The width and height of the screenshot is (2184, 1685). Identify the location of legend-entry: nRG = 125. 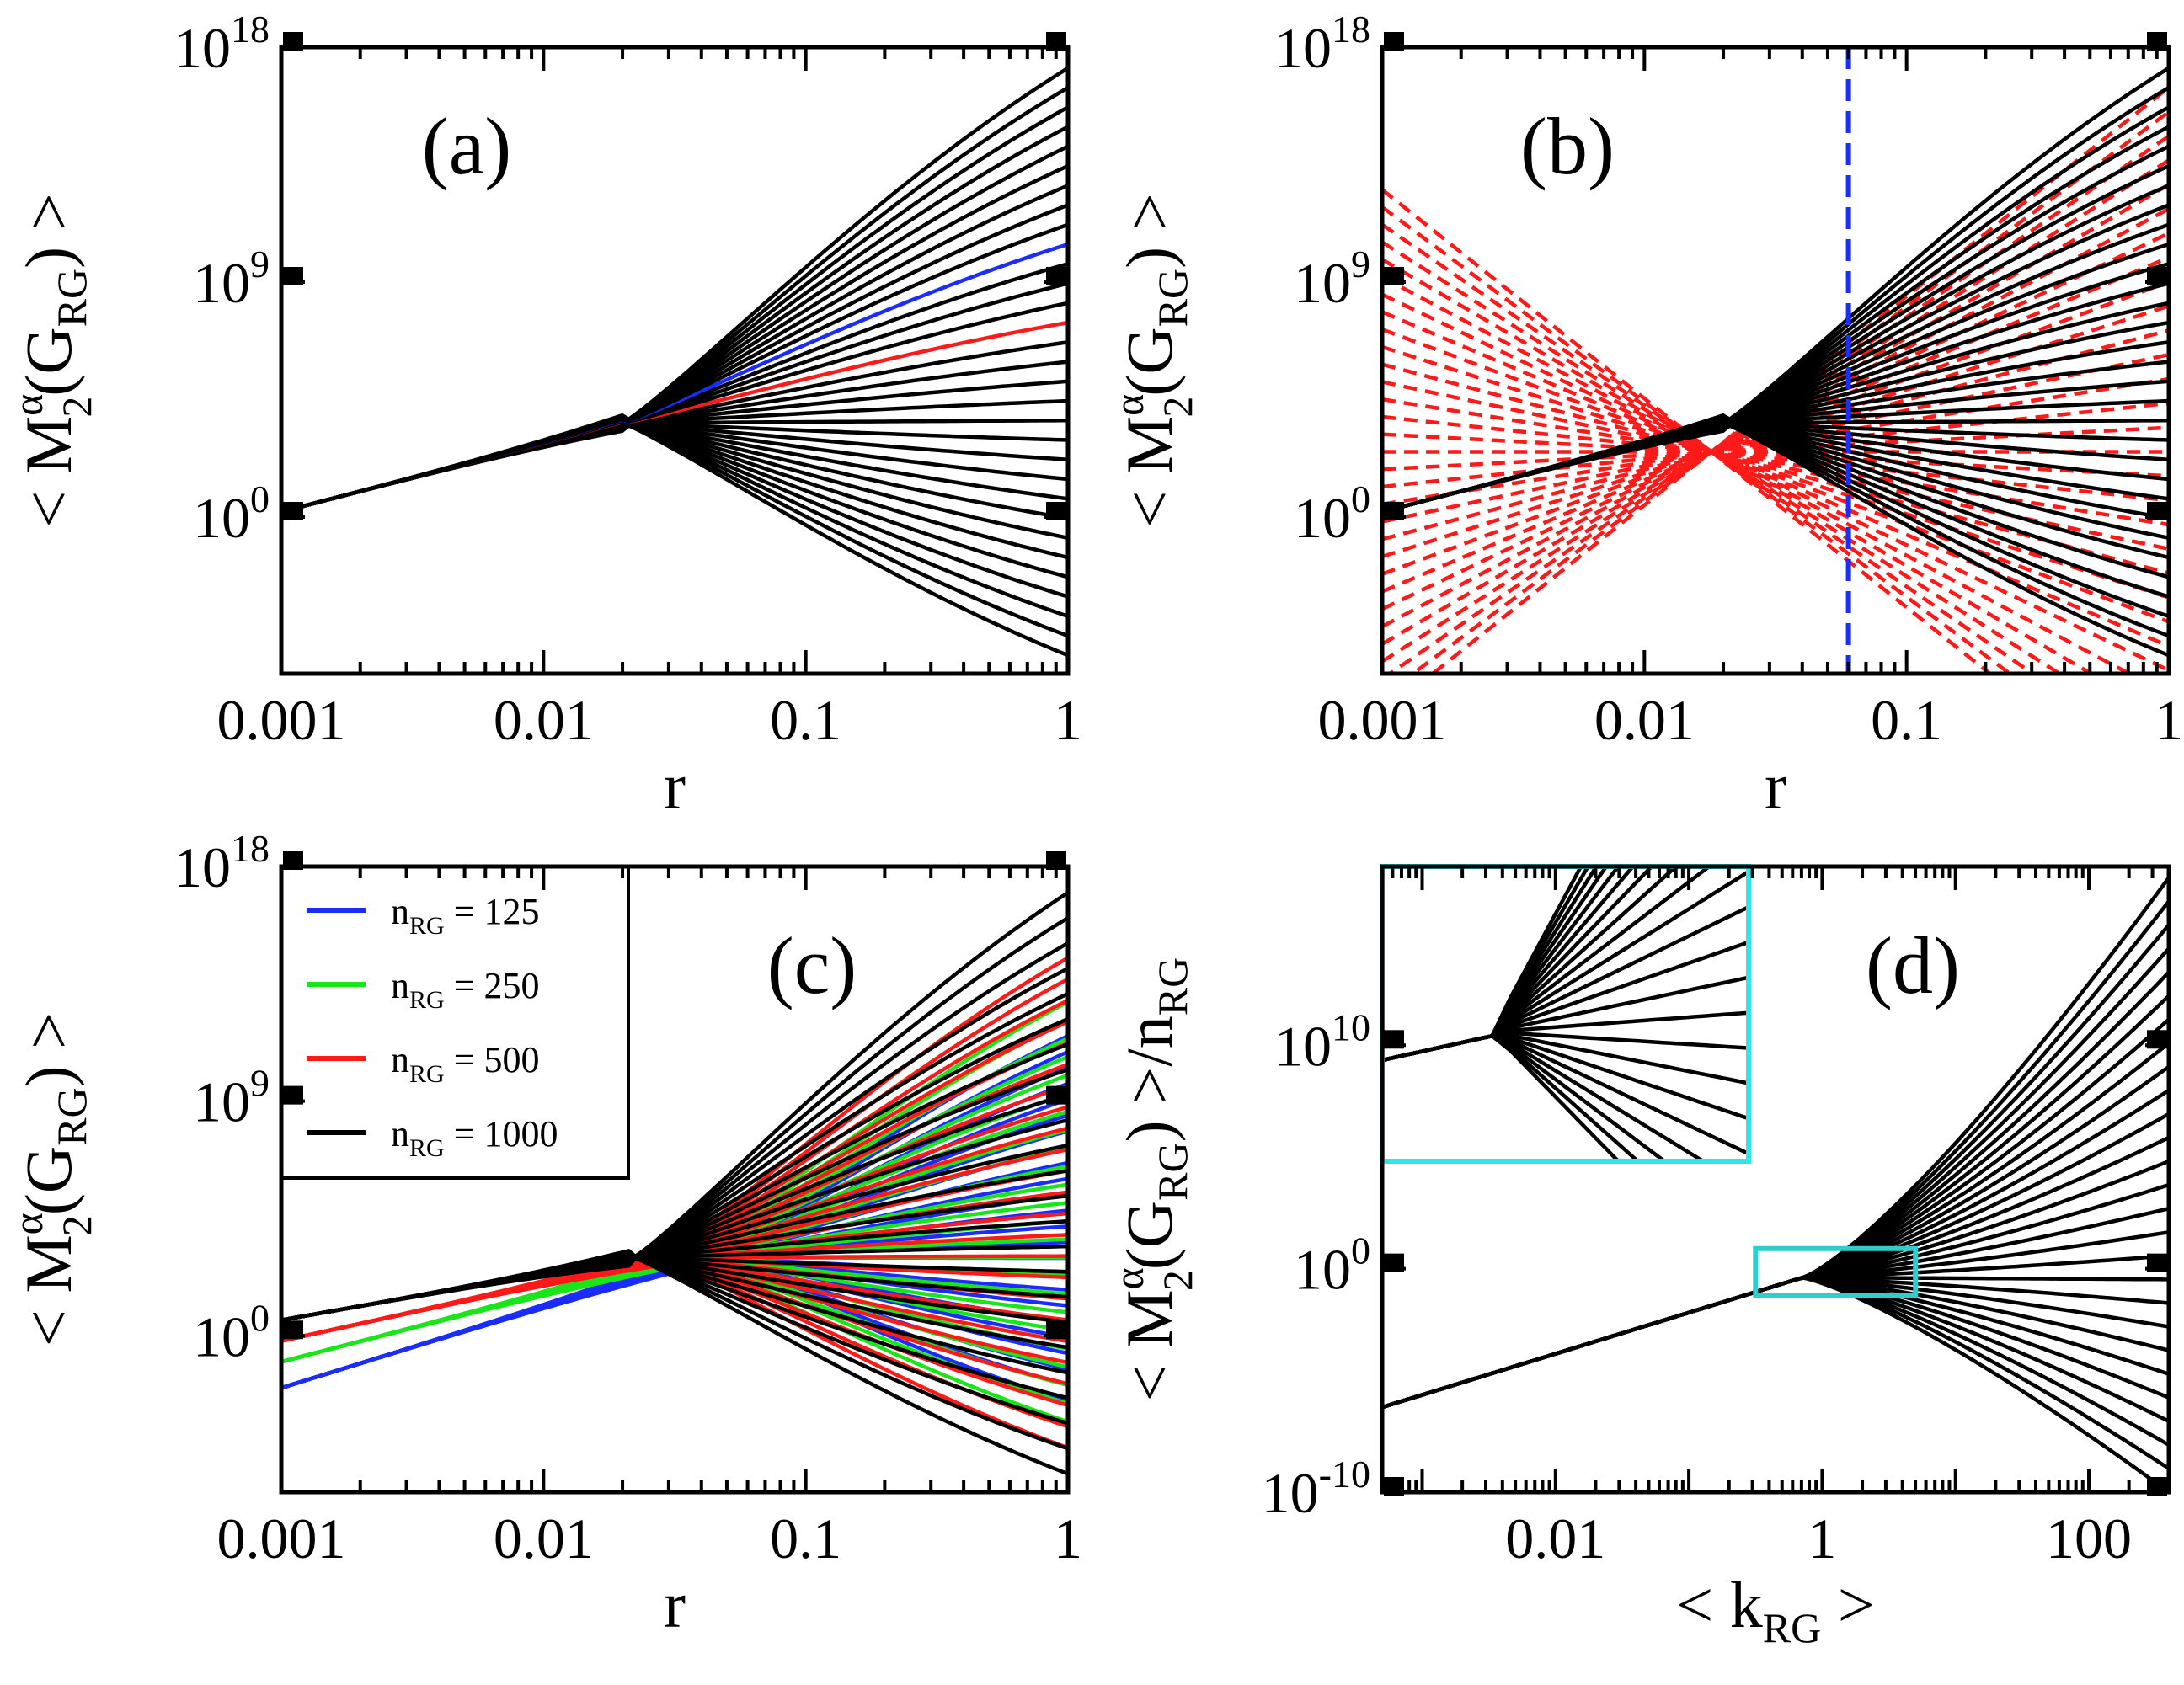
(465, 915).